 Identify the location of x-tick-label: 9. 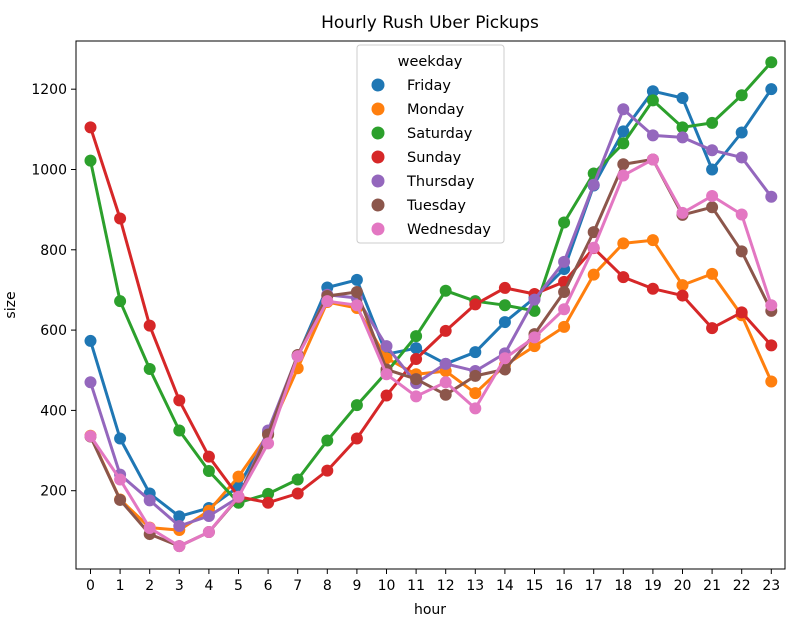
(356, 586).